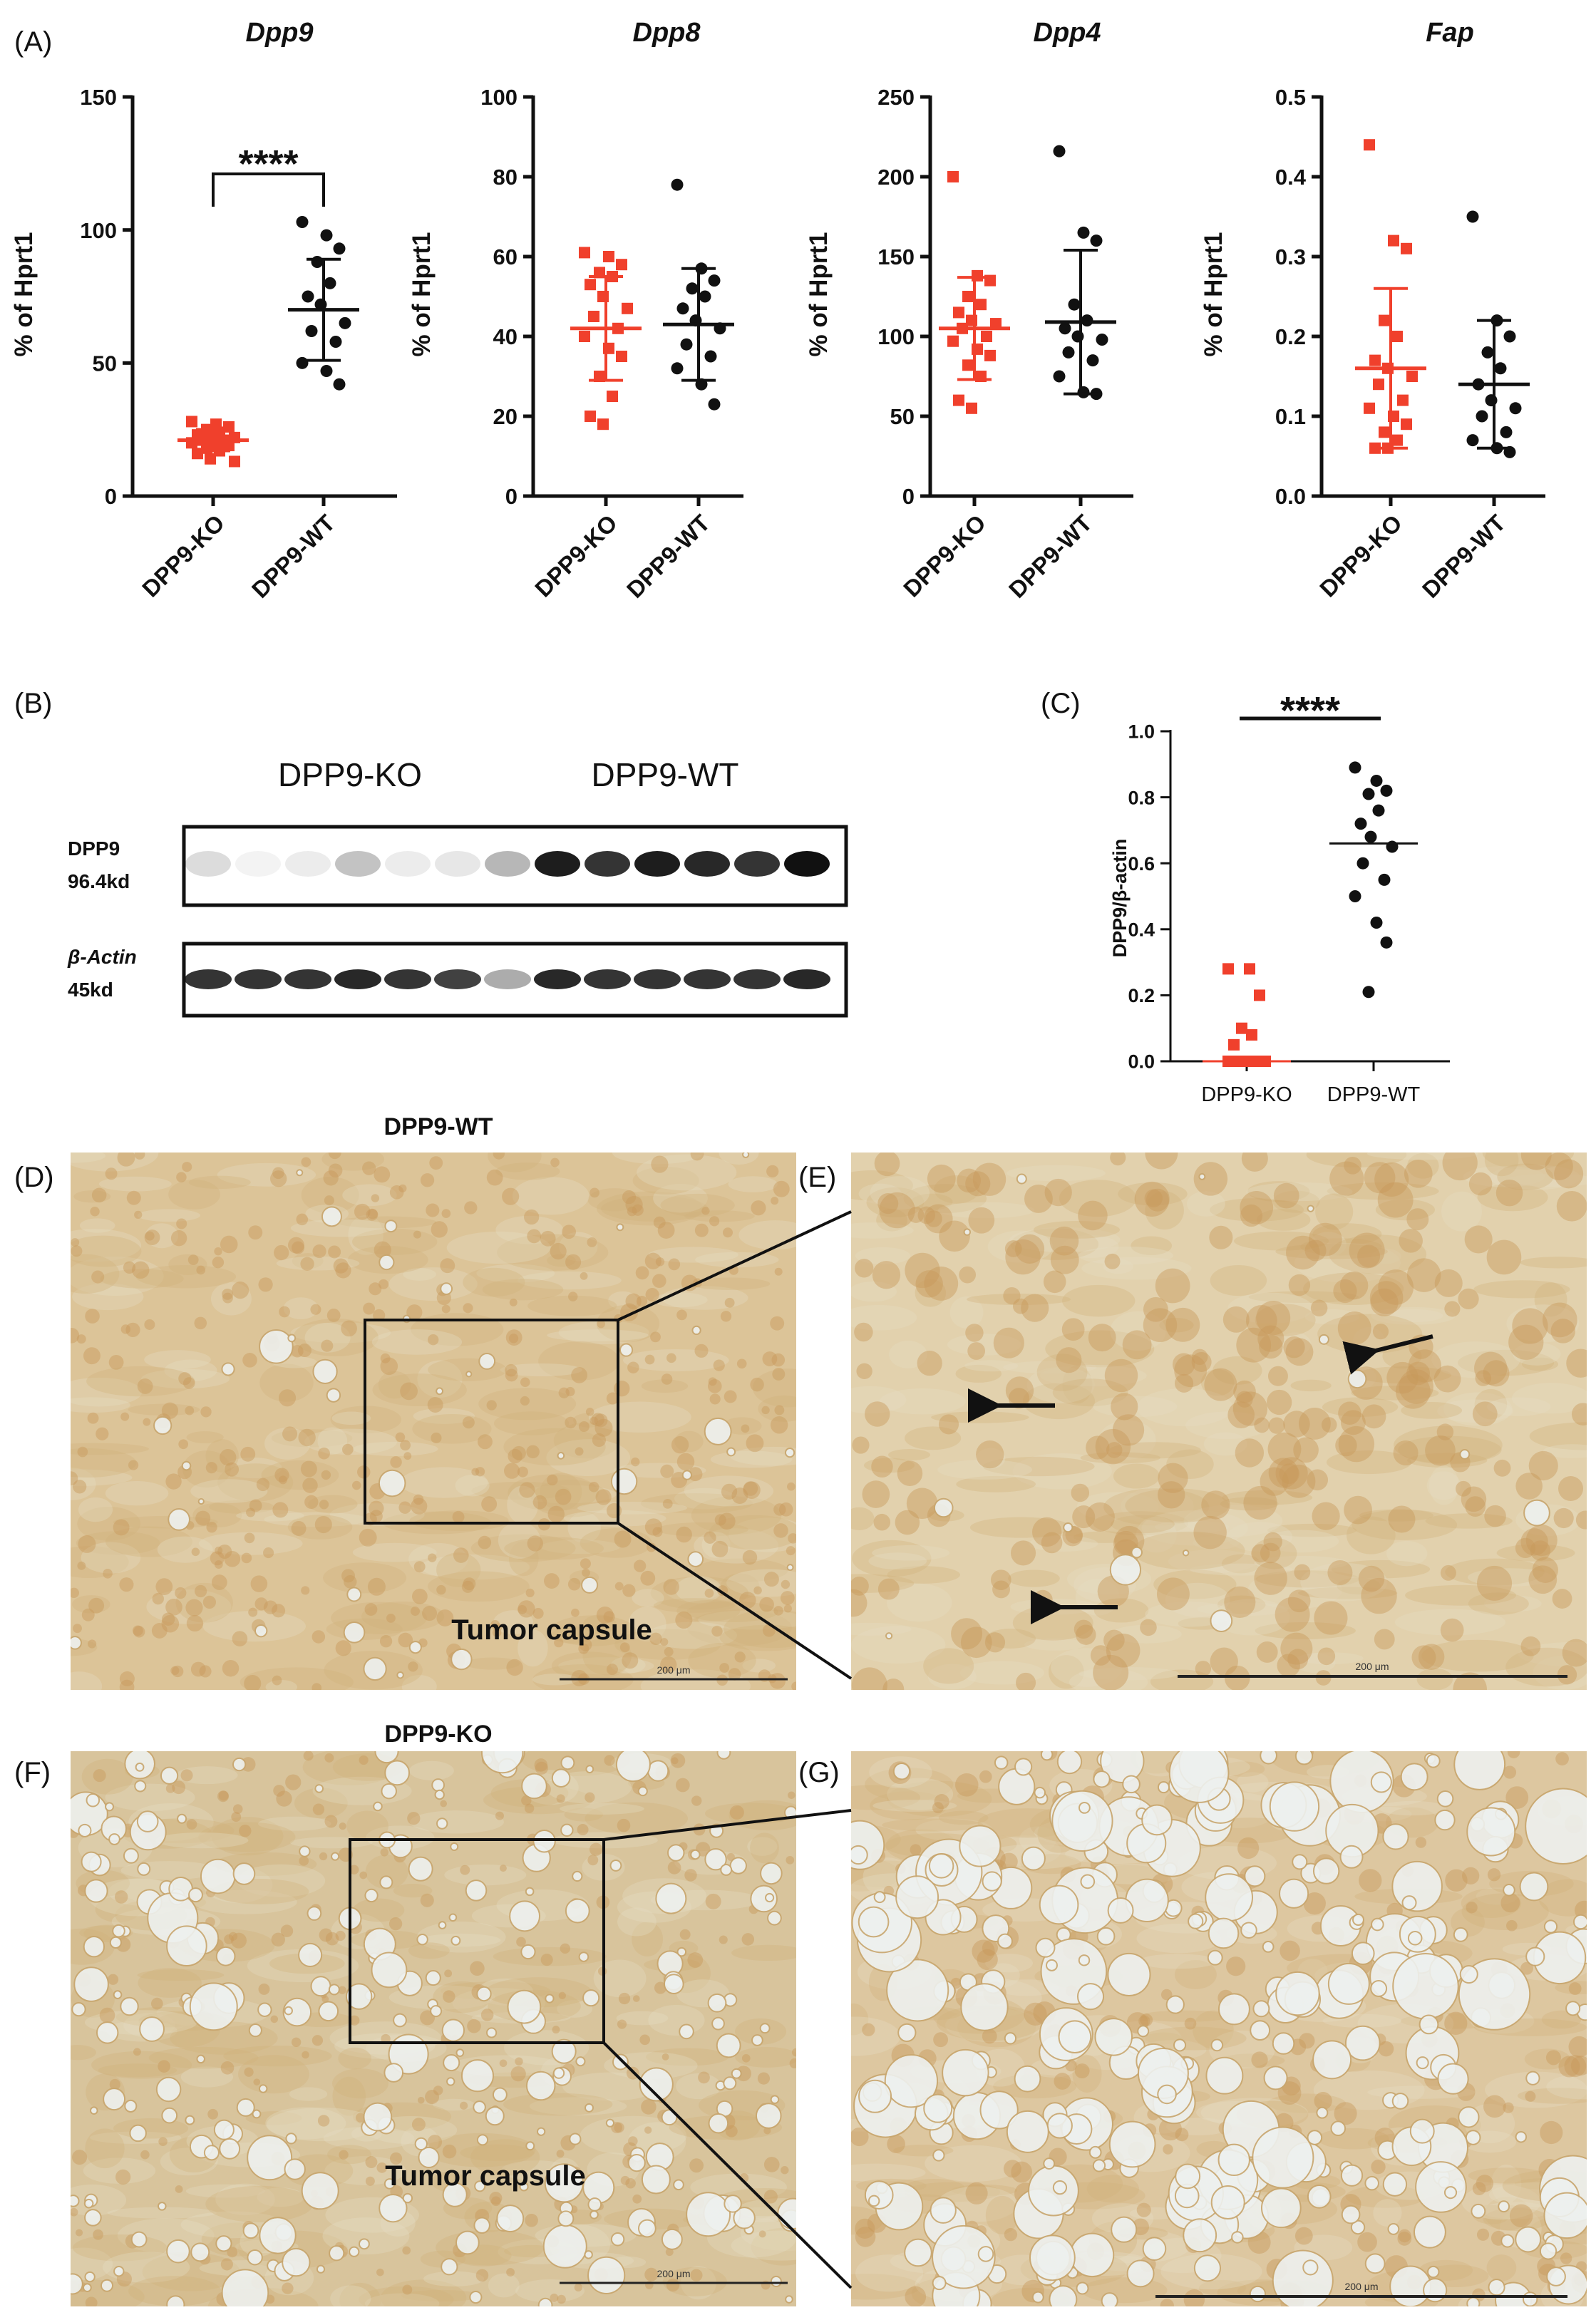  I want to click on y-tick-label: 50, so click(902, 416).